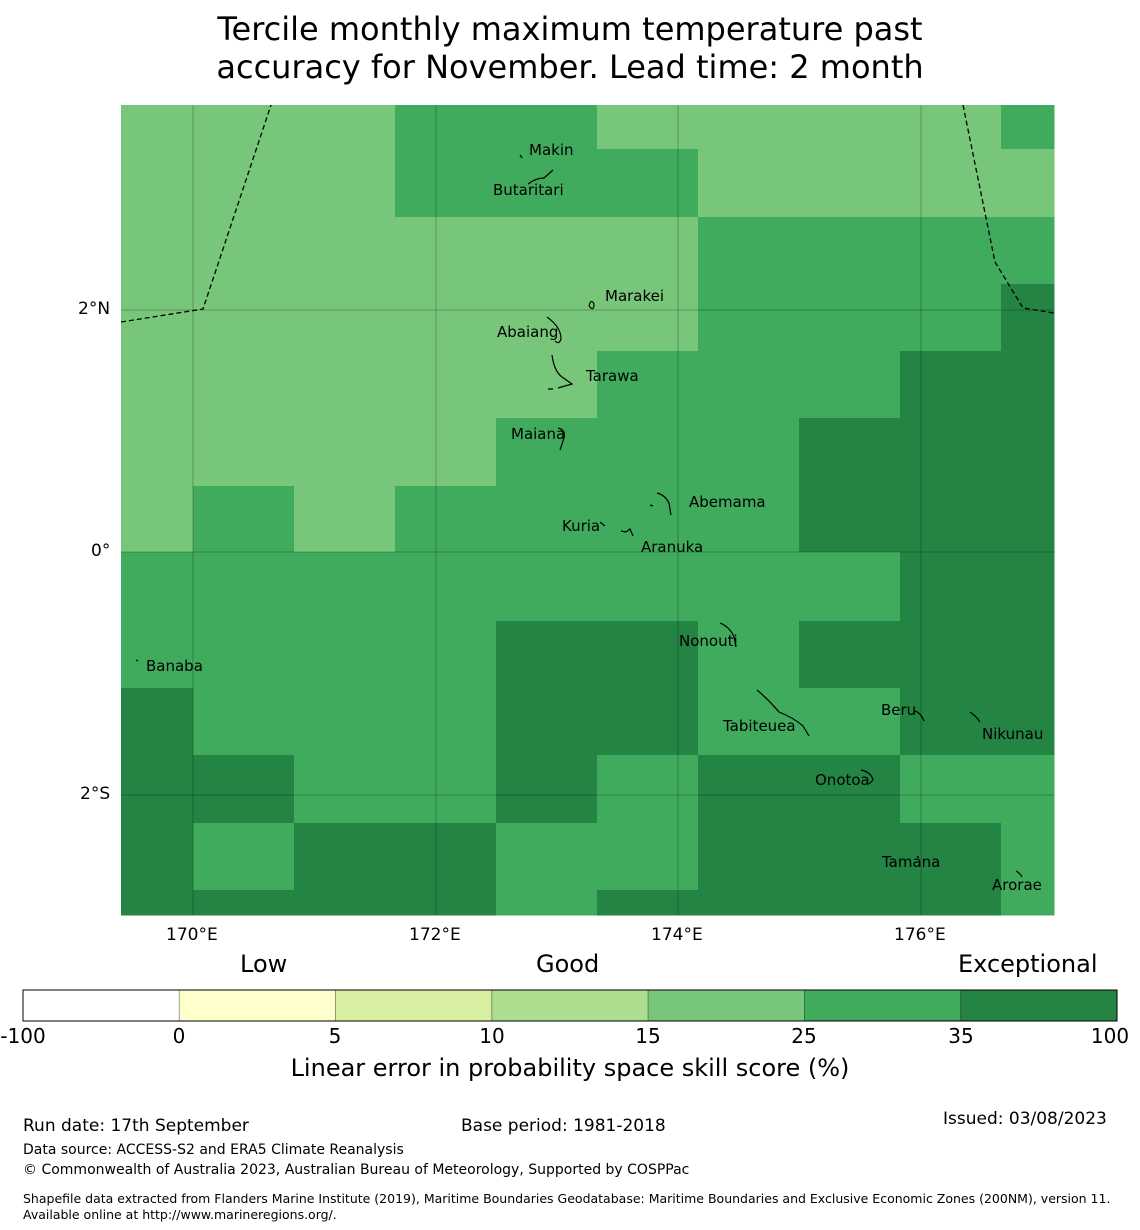  I want to click on base-period: Base period: 1981-2018, so click(563, 1126).